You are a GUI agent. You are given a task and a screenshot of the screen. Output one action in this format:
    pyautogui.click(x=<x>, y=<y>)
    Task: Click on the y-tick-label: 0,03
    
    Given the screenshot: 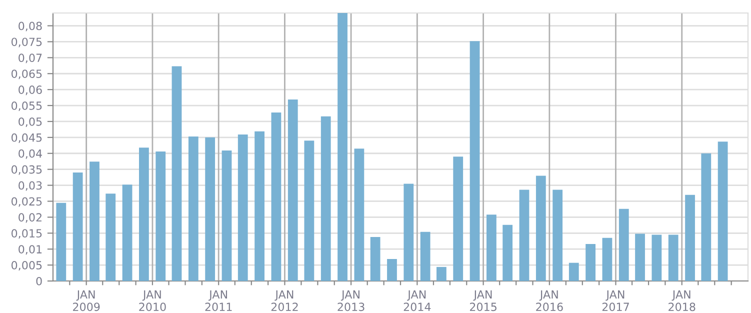 What is the action you would take?
    pyautogui.click(x=30, y=186)
    